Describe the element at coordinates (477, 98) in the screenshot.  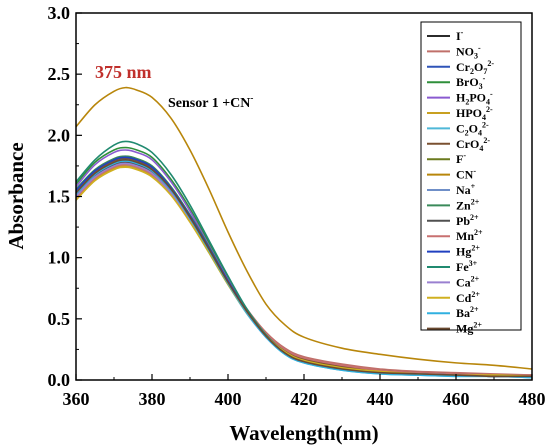
I see `legend-label-part: PO` at that location.